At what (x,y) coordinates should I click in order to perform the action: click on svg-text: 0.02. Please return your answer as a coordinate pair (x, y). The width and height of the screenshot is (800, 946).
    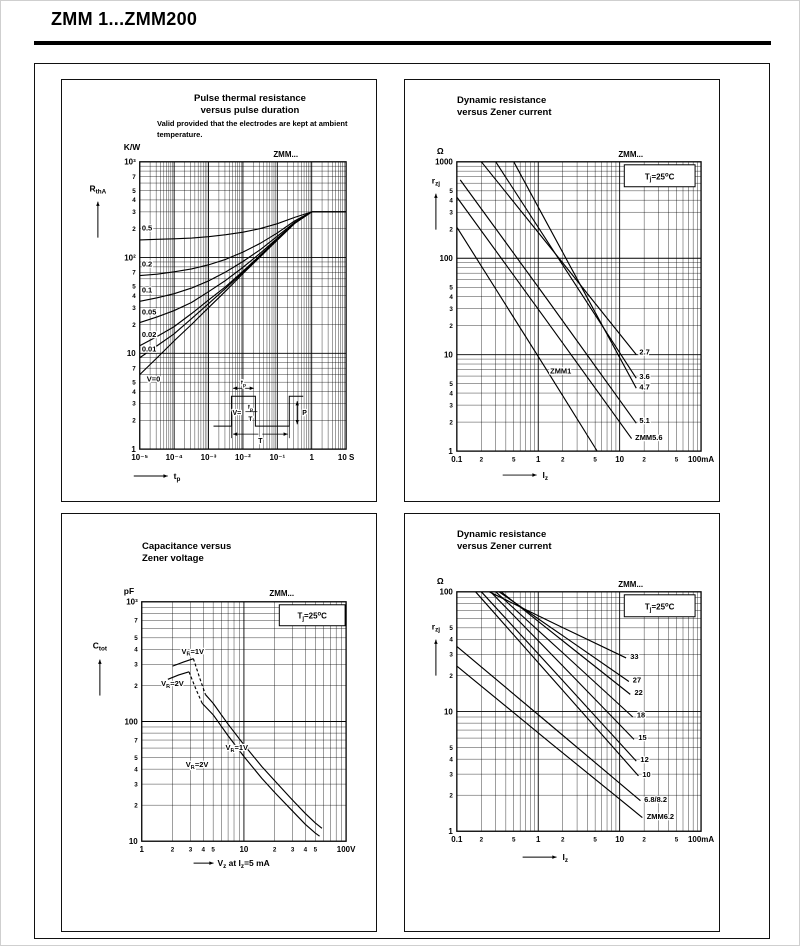
    Looking at the image, I should click on (149, 334).